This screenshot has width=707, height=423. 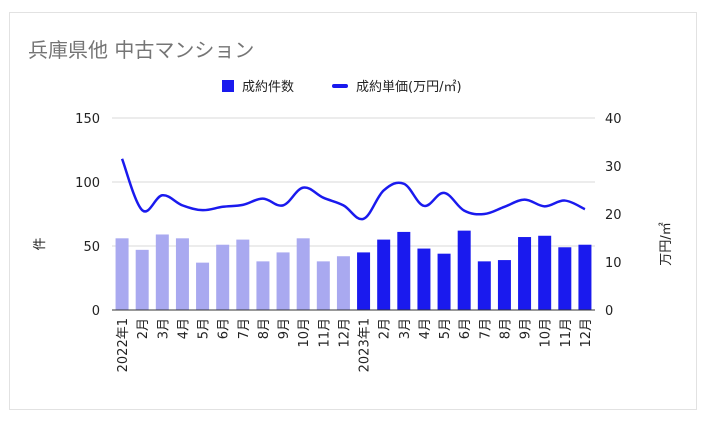 What do you see at coordinates (666, 243) in the screenshot?
I see `y-axis-title-right: 万円/㎡` at bounding box center [666, 243].